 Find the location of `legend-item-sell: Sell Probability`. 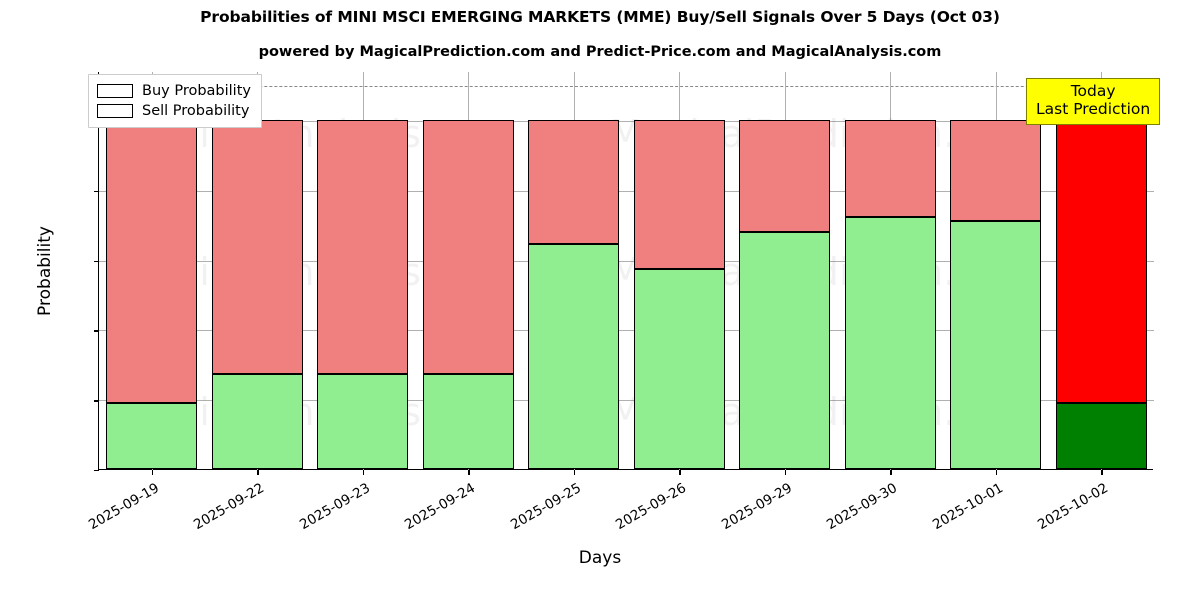

legend-item-sell: Sell Probability is located at coordinates (174, 111).